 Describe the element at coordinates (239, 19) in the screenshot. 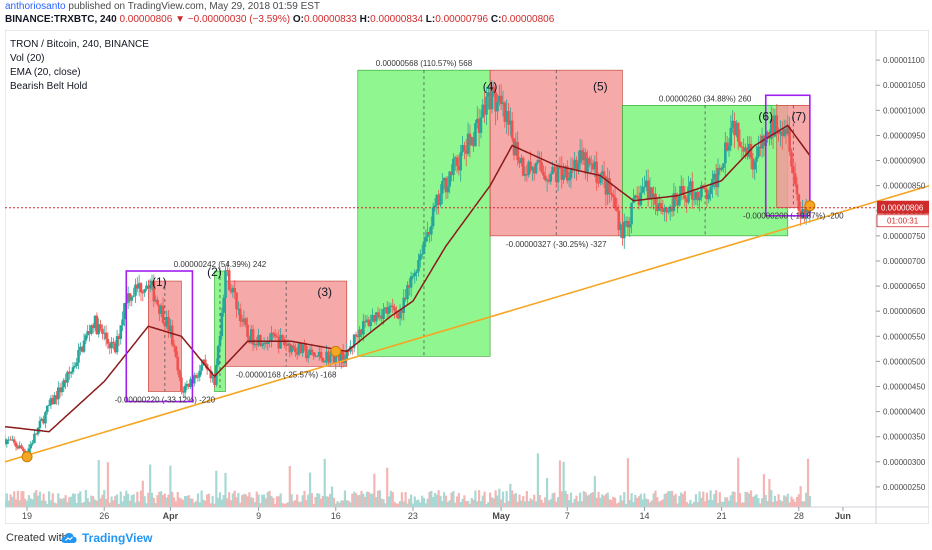

I see `price-change: −0.00000030 (−3.59%)` at that location.